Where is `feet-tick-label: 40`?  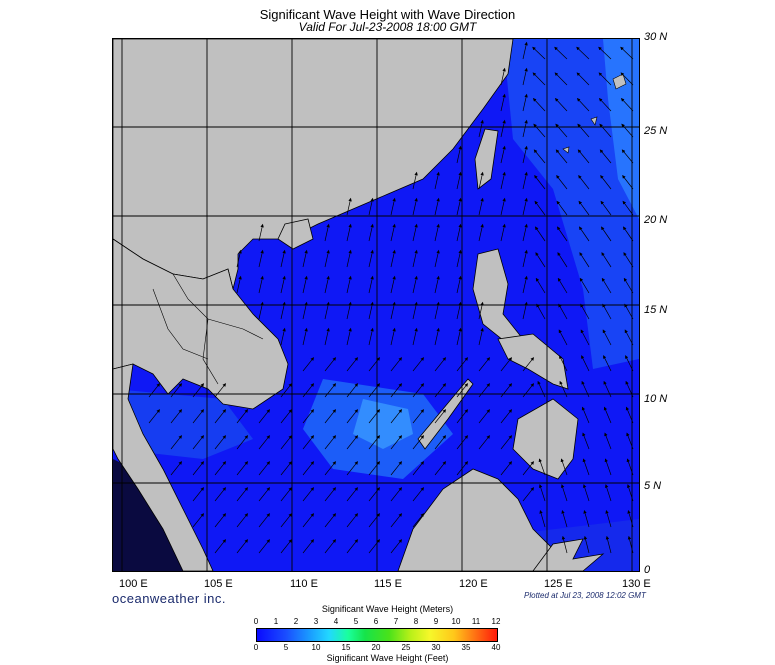 feet-tick-label: 40 is located at coordinates (496, 647).